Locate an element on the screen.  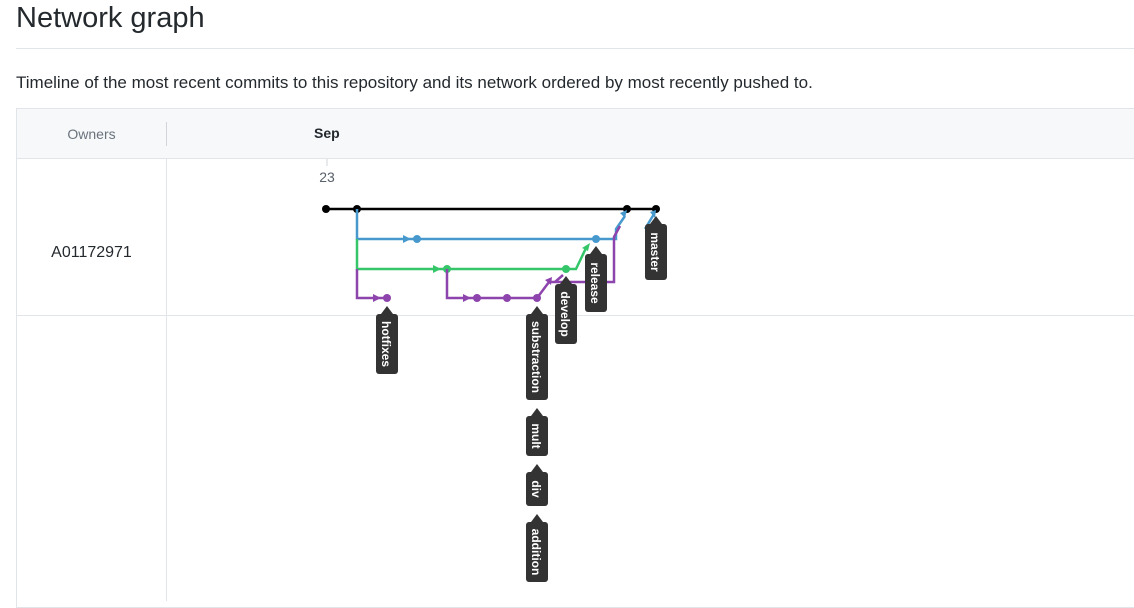
branch-tag-mult: mult is located at coordinates (537, 432).